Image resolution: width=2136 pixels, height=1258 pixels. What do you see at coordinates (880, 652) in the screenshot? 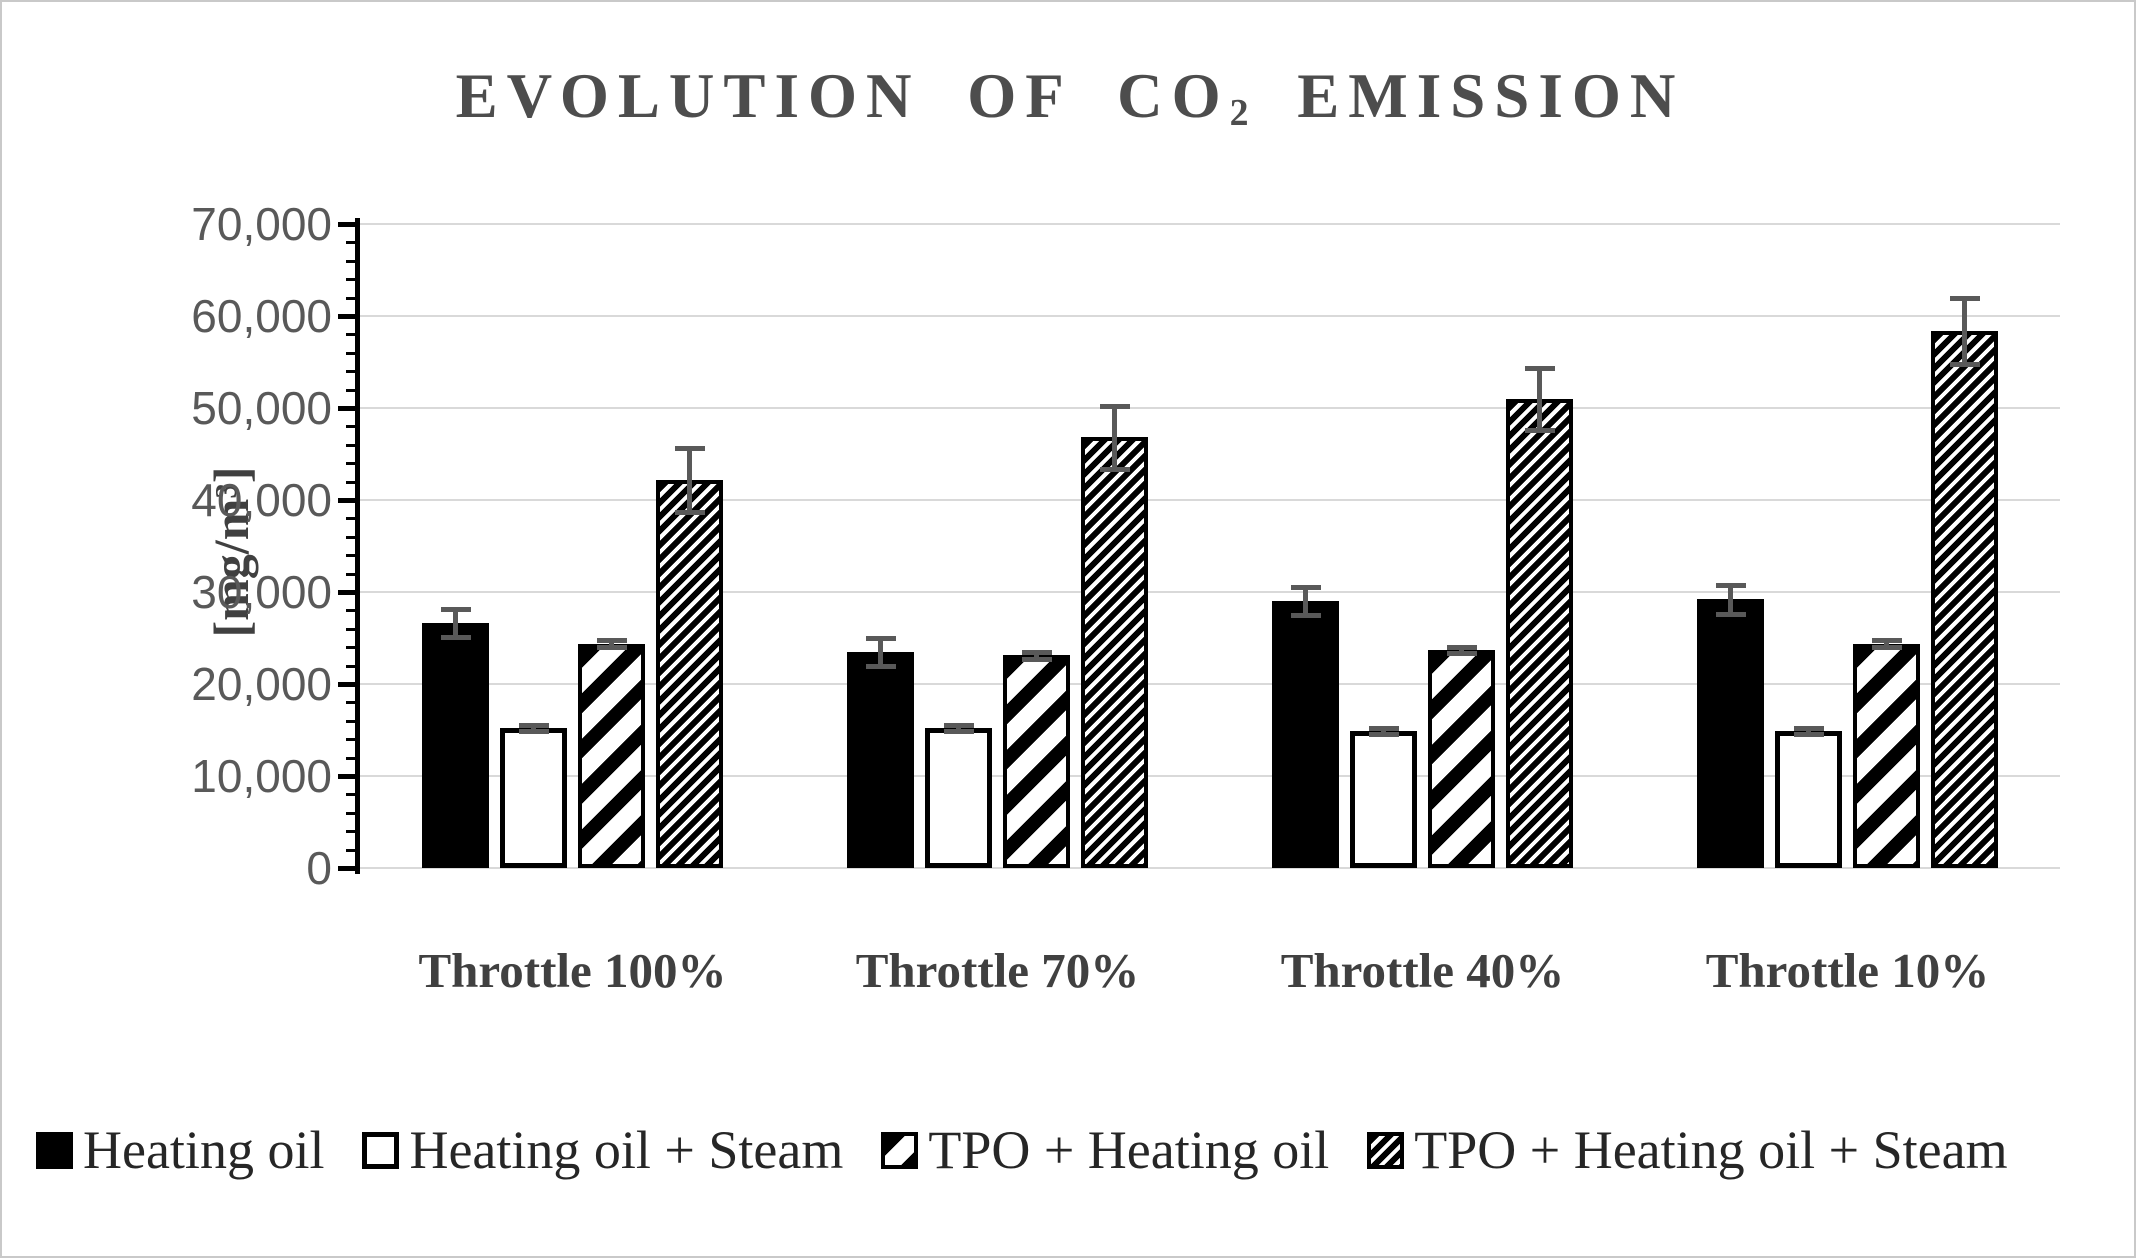
I see `error-bar-stem-s1-g2` at bounding box center [880, 652].